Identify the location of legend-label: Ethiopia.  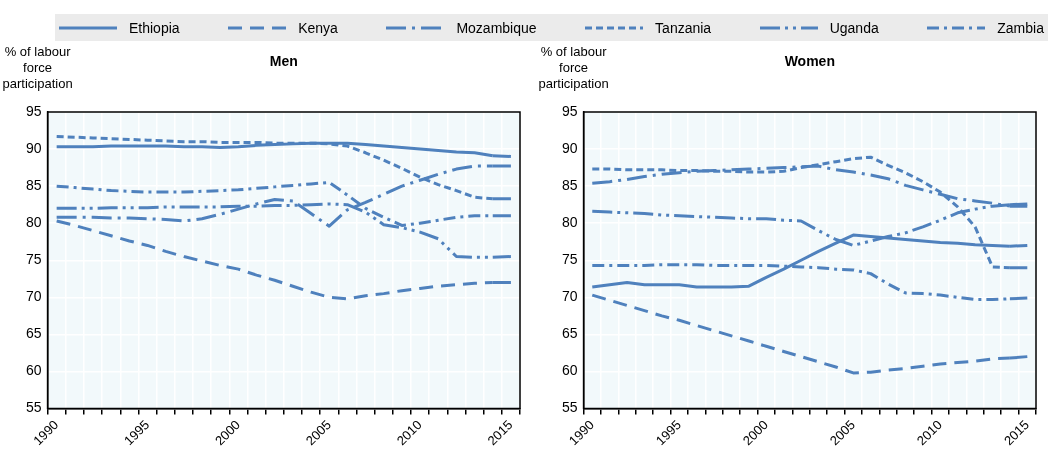
(154, 27).